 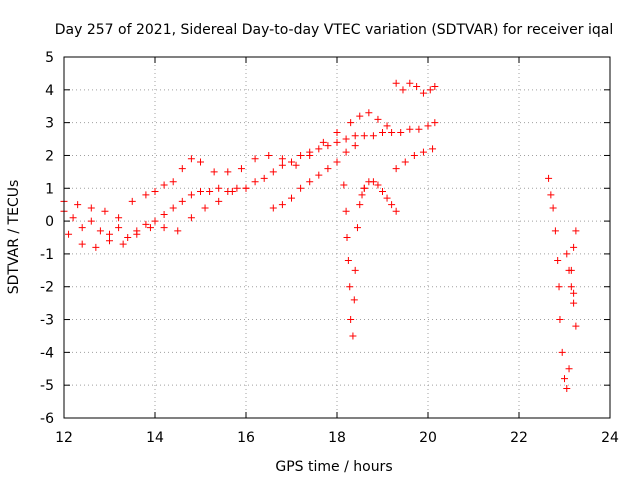 I want to click on y-tick-label: 0, so click(x=49, y=222).